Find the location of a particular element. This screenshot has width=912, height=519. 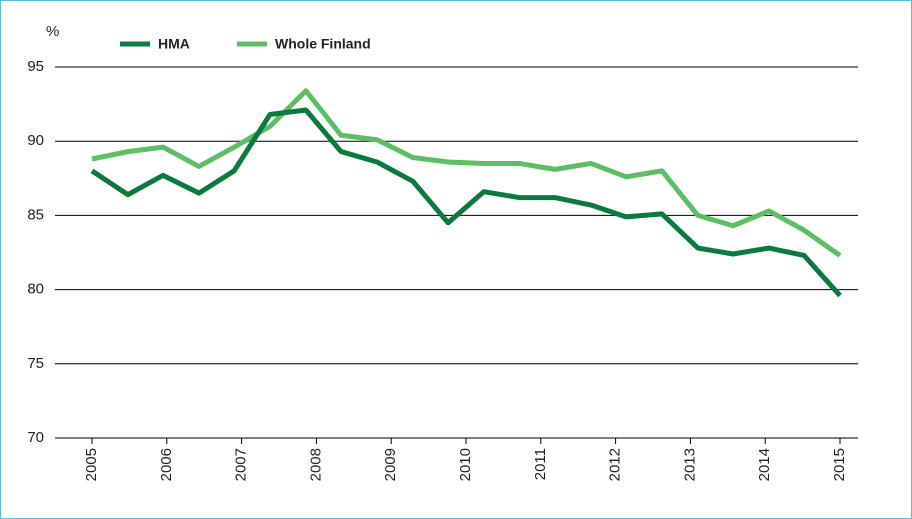

legend-label: Whole Finland is located at coordinates (323, 44).